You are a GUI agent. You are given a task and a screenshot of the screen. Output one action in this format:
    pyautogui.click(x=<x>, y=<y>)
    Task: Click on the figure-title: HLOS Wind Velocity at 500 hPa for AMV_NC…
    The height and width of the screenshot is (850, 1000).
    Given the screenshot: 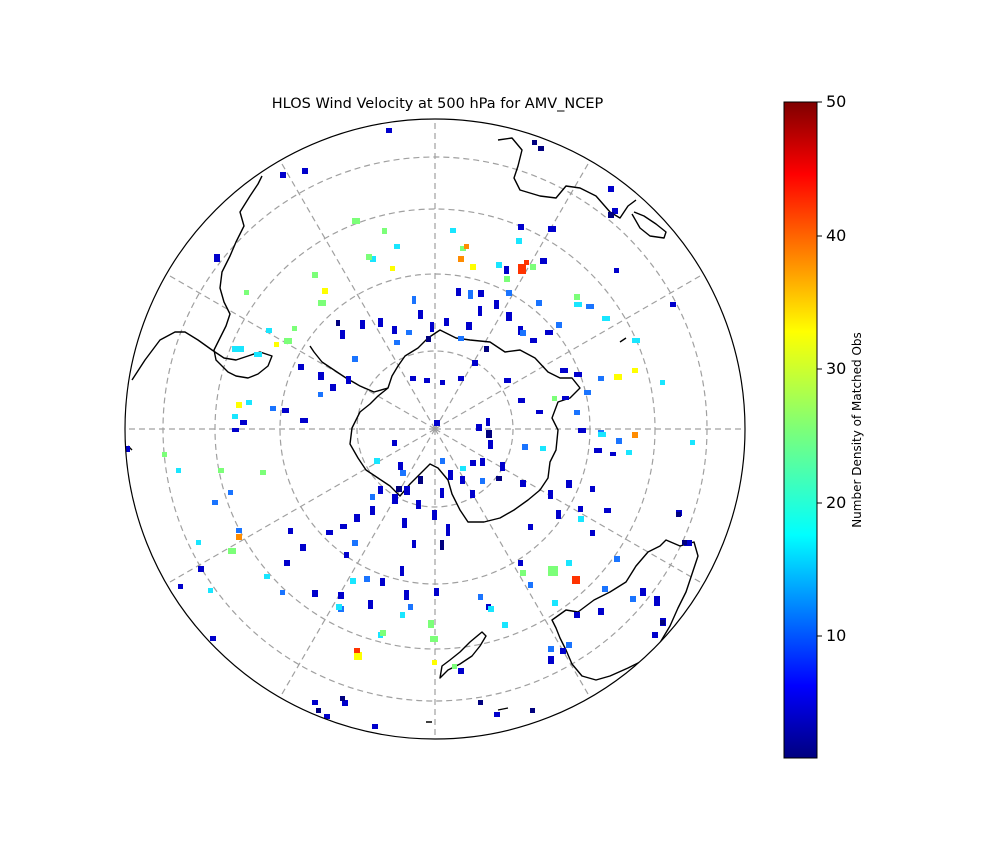 What is the action you would take?
    pyautogui.click(x=437, y=104)
    